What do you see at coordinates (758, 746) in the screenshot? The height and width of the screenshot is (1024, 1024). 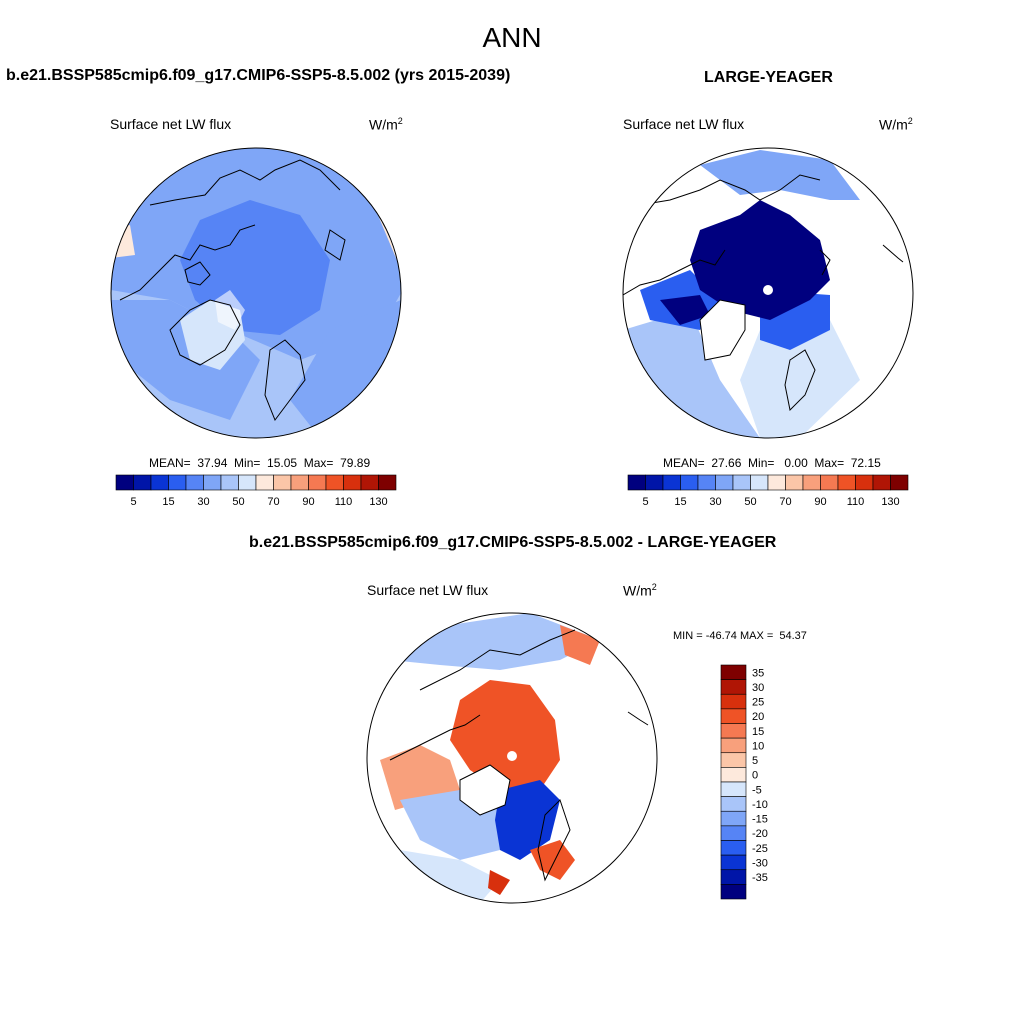 I see `colorbar-tick-label: 10` at bounding box center [758, 746].